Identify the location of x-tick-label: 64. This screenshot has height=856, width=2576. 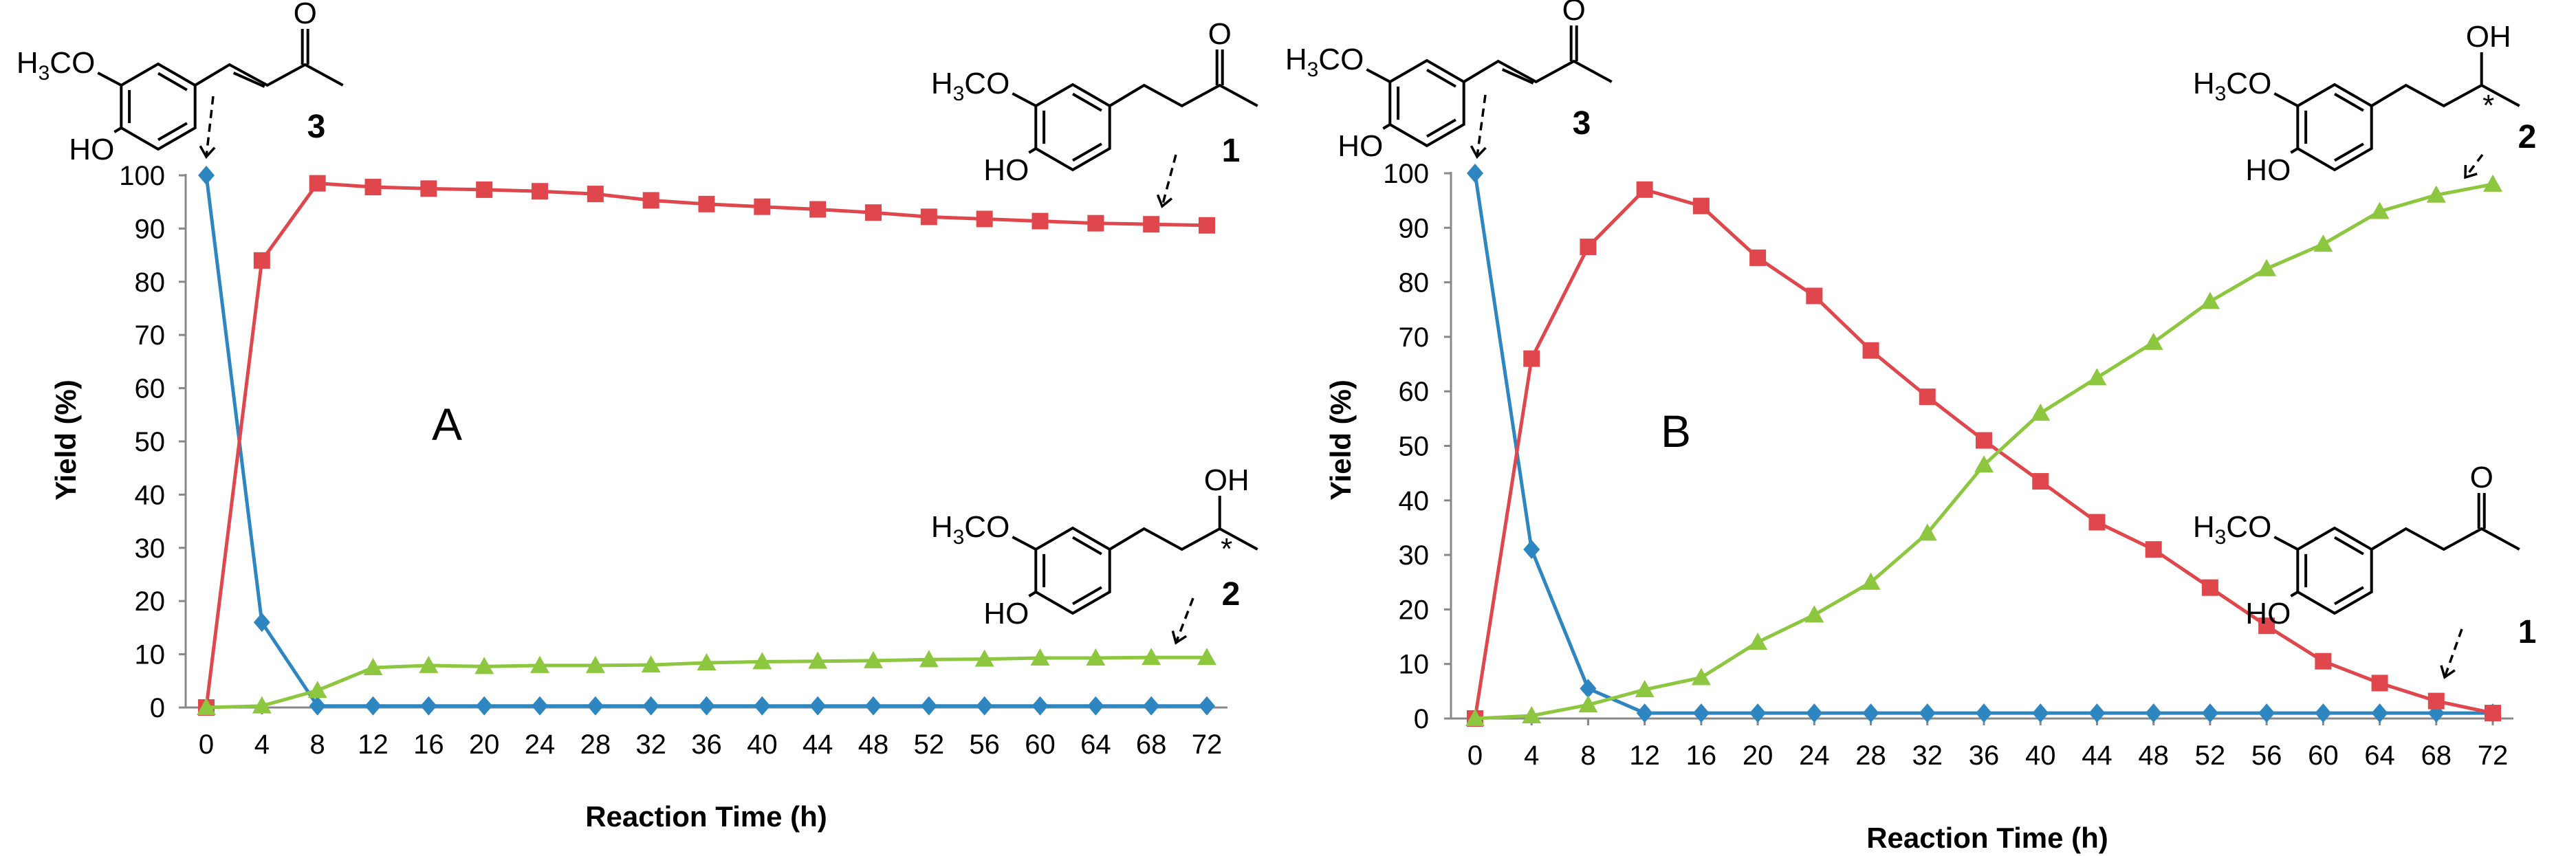
(1095, 745).